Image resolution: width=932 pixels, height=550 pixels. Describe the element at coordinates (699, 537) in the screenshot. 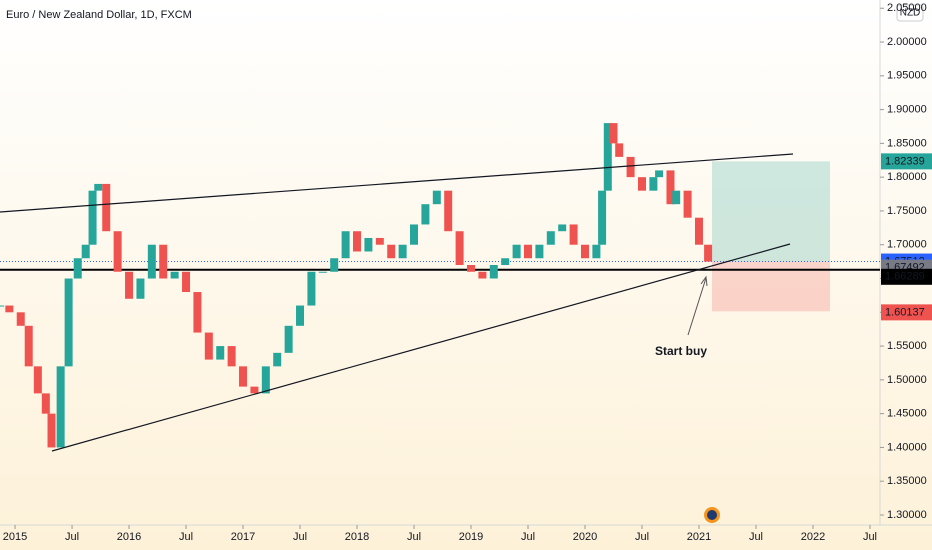

I see `x-tick-label: 2021` at that location.